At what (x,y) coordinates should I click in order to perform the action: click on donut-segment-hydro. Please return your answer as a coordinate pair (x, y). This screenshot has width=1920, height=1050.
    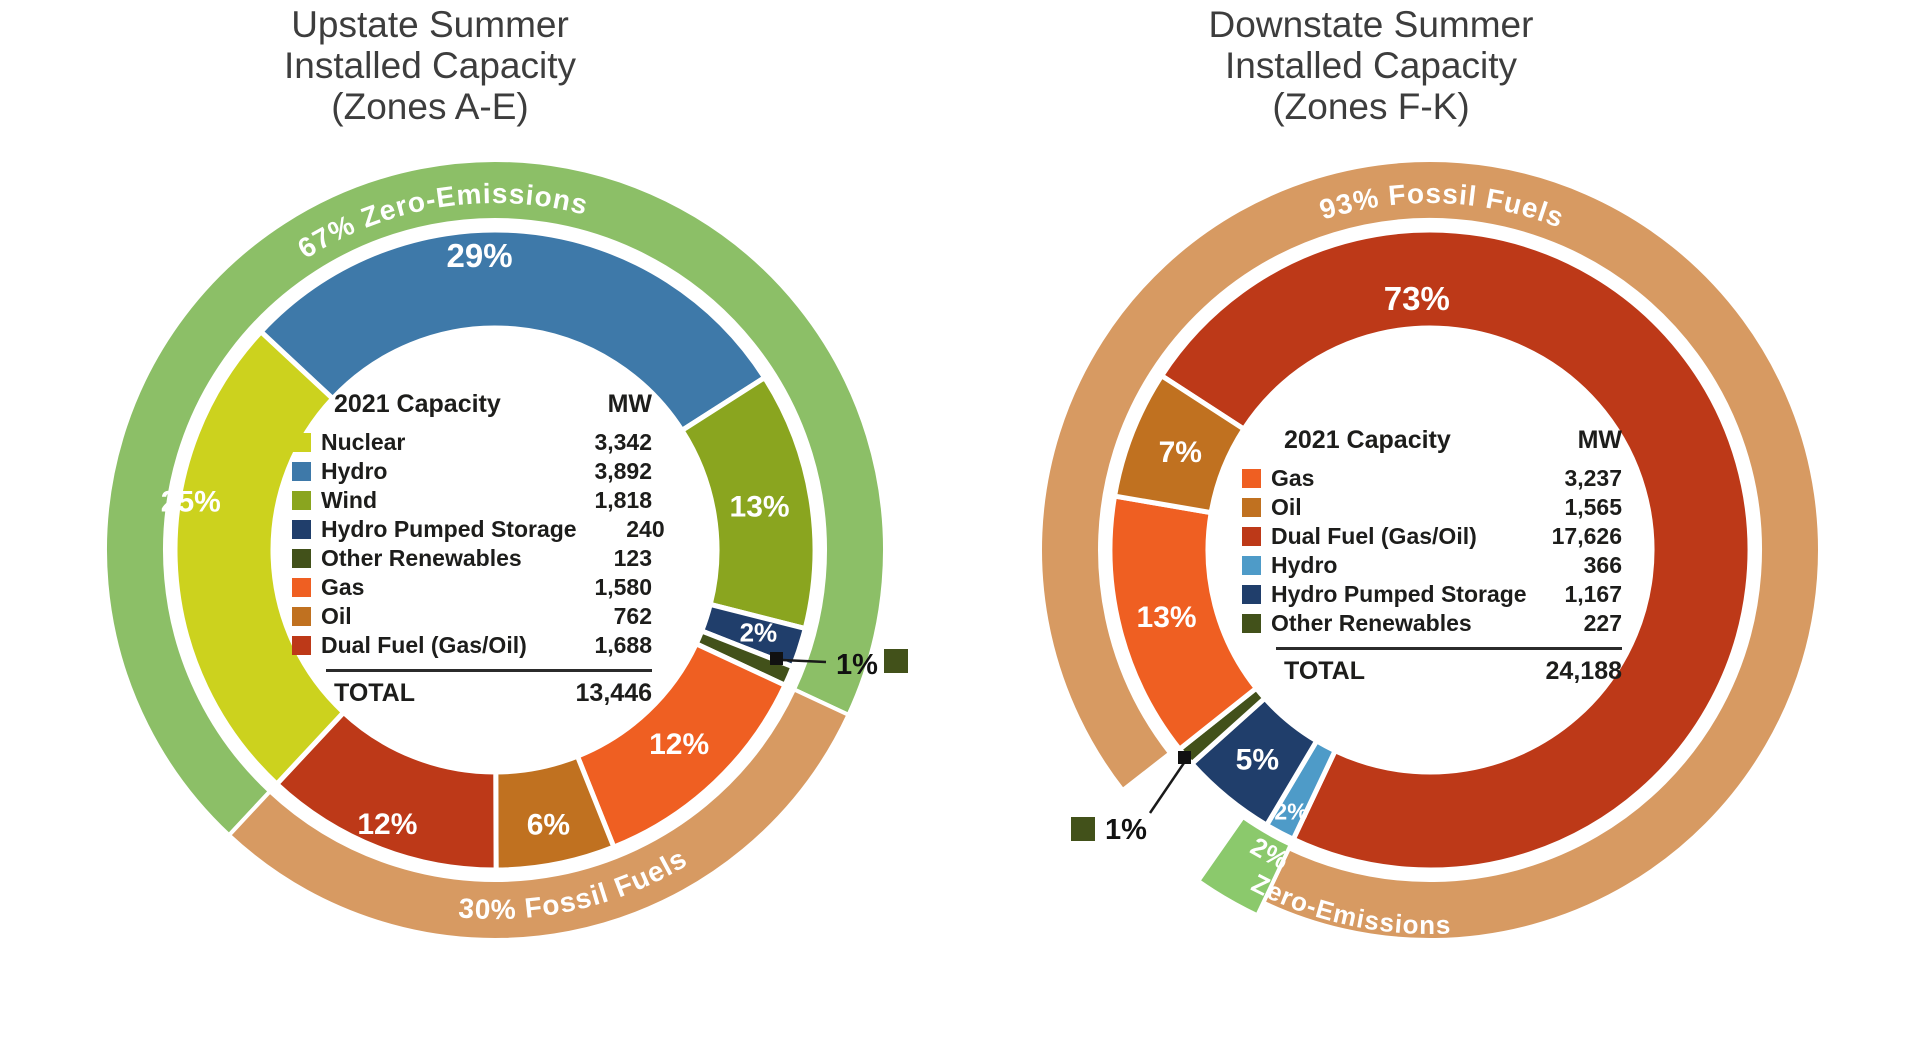
    Looking at the image, I should click on (513, 330).